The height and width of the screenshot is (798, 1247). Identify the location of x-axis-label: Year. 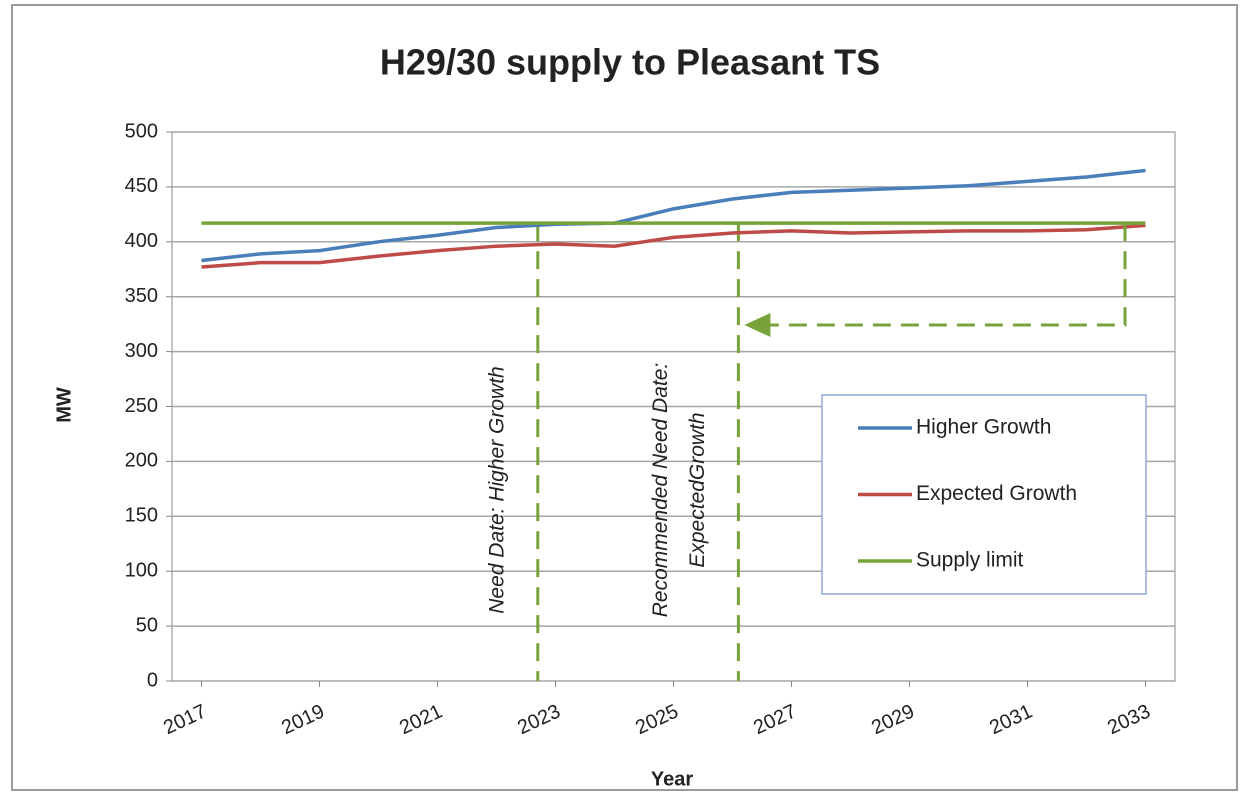
(672, 779).